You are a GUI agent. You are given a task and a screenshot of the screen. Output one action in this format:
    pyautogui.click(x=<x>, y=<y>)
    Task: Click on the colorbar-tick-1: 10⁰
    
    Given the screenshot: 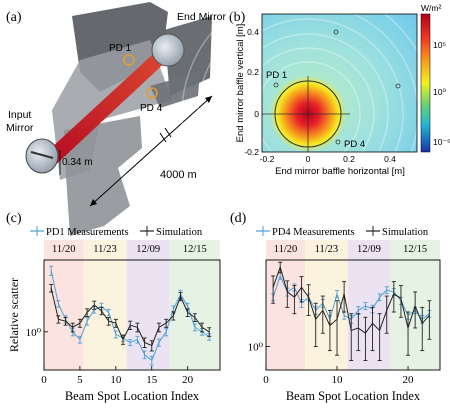 What is the action you would take?
    pyautogui.click(x=439, y=92)
    